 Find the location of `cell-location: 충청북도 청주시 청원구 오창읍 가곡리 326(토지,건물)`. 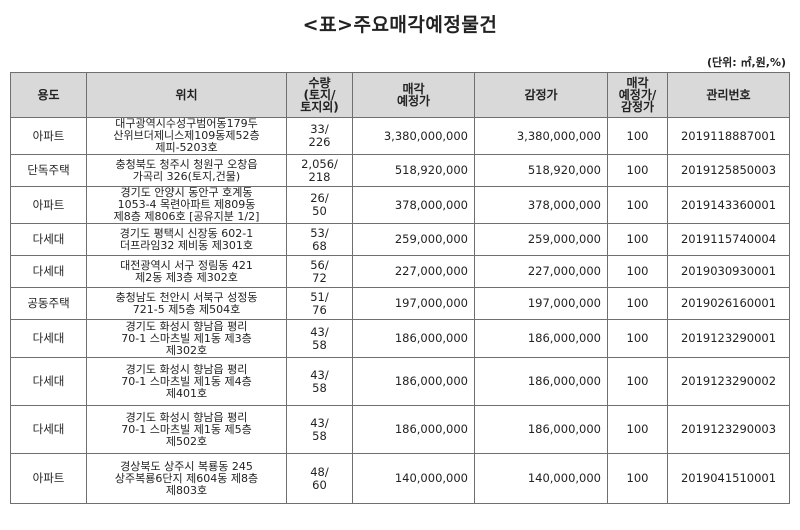

cell-location: 충청북도 청주시 청원구 오창읍 가곡리 326(토지,건물) is located at coordinates (186, 170).